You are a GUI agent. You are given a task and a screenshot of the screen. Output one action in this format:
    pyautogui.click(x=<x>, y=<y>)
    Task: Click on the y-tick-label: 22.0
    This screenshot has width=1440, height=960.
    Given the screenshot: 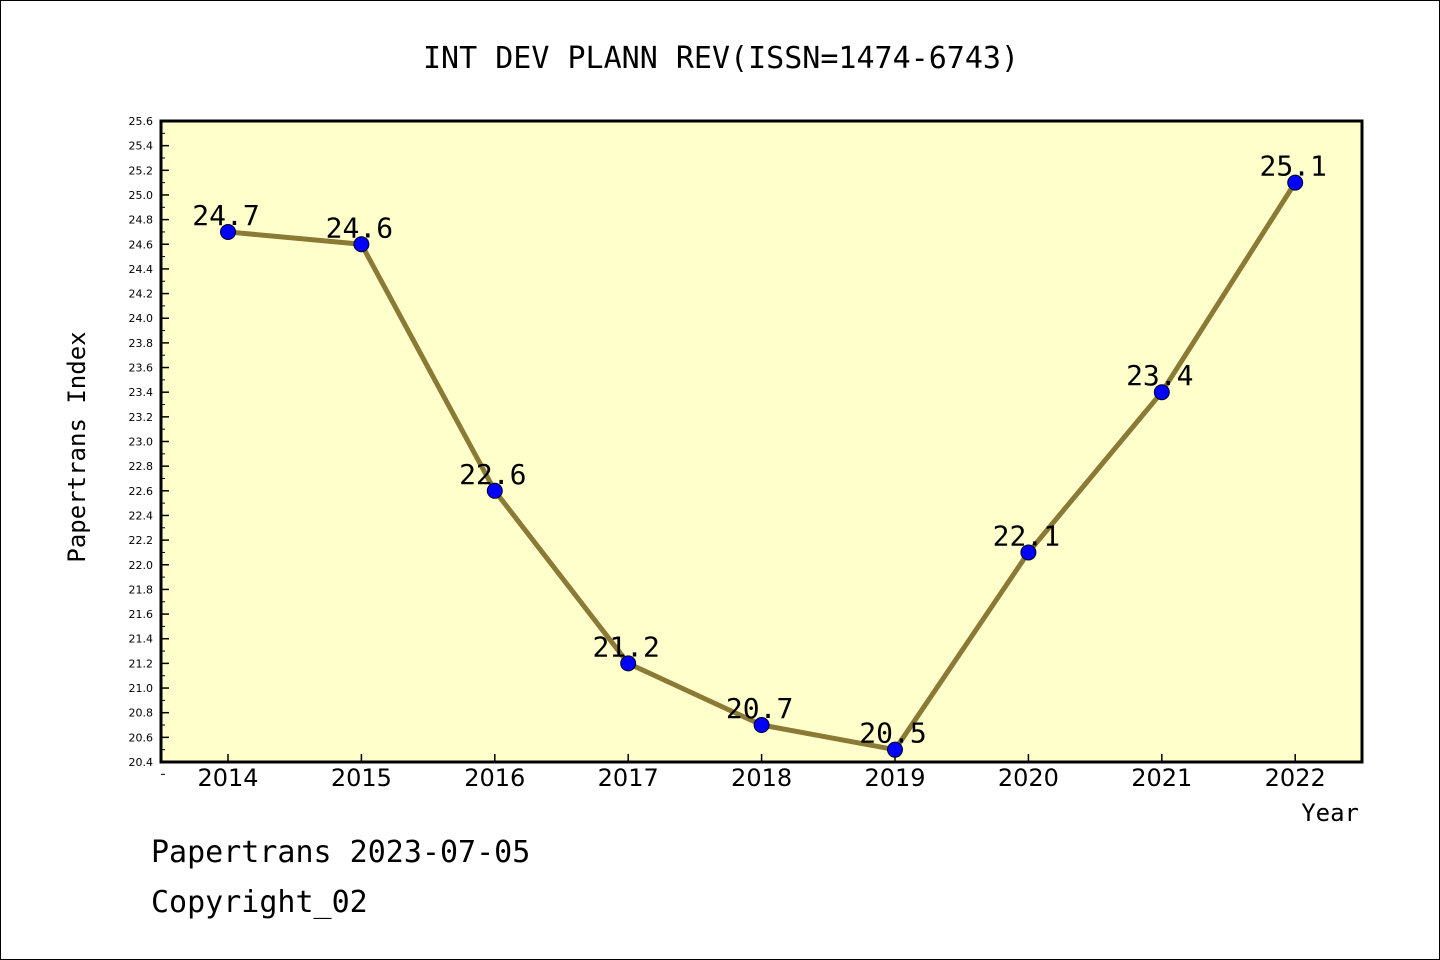 What is the action you would take?
    pyautogui.click(x=141, y=565)
    